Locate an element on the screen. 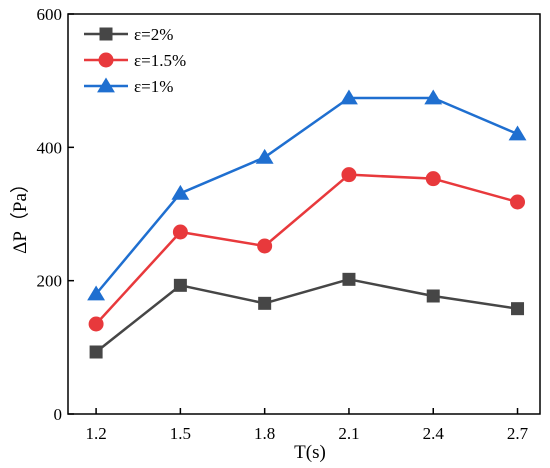 The height and width of the screenshot is (468, 550). y-tick-label: 600 is located at coordinates (50, 14).